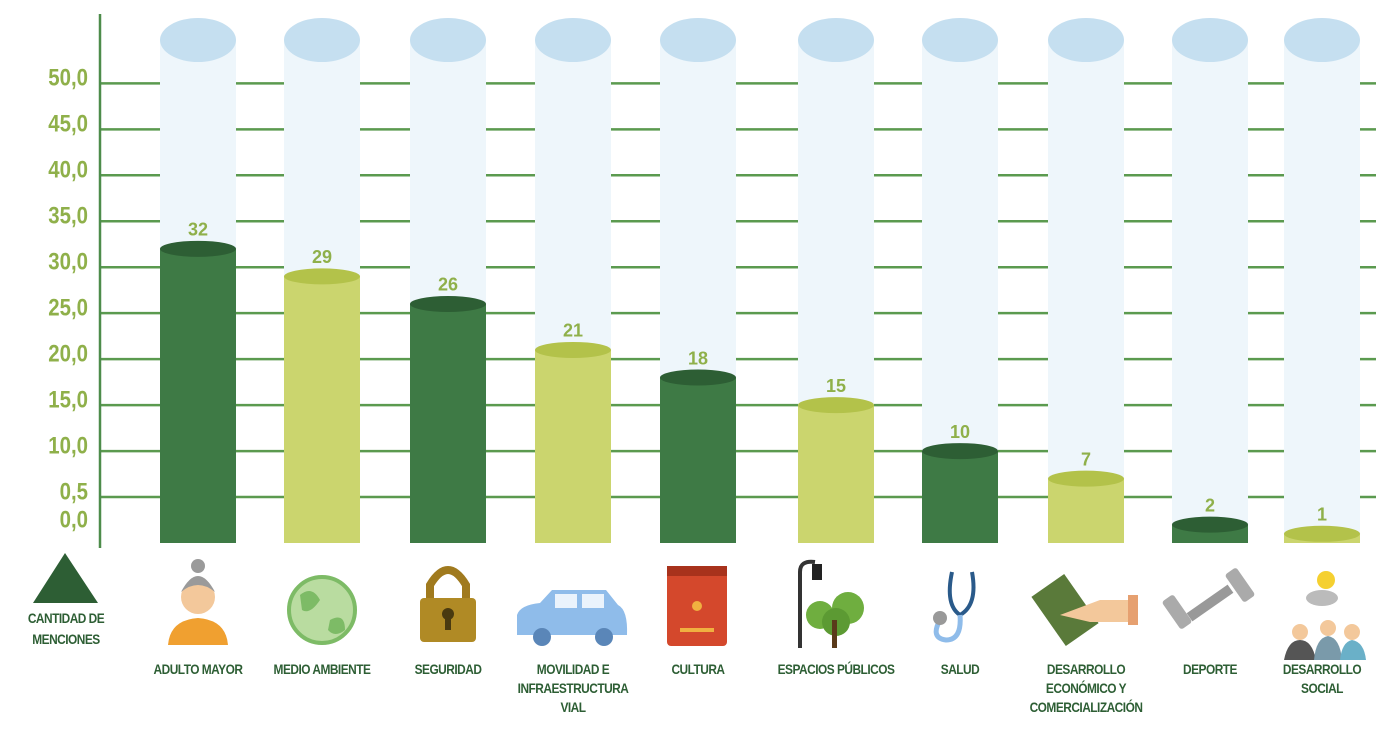 The width and height of the screenshot is (1376, 731). I want to click on y-tick-label: 40,0, so click(68, 169).